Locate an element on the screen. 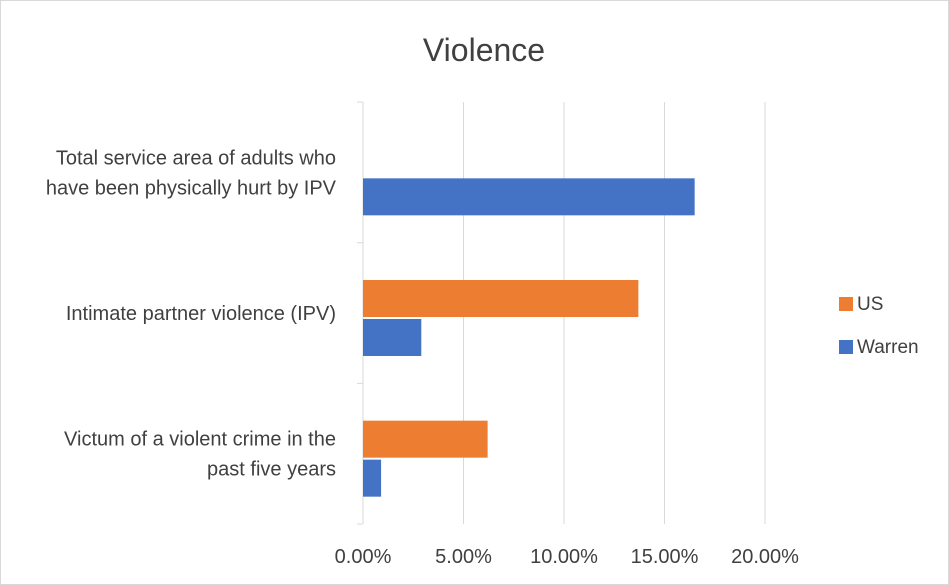 The width and height of the screenshot is (949, 585). legend-label: Warren is located at coordinates (888, 347).